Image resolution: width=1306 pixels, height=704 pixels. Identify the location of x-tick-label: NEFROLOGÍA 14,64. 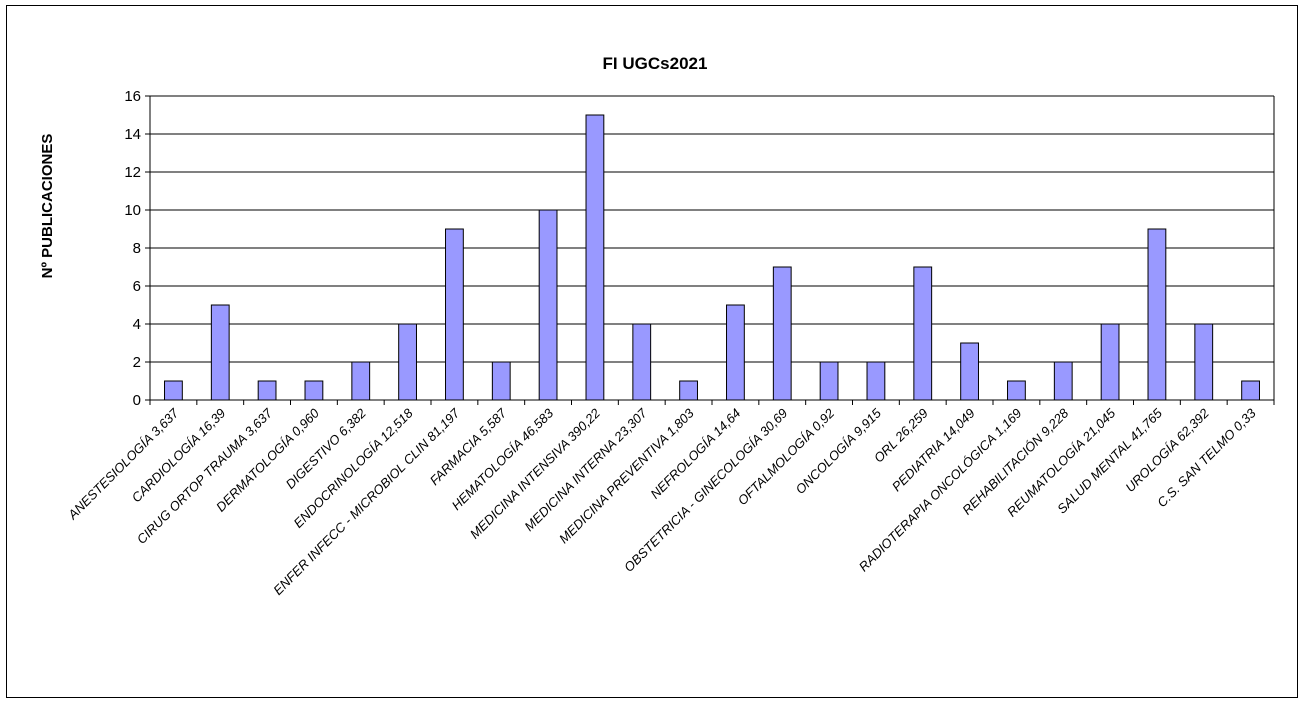
(695, 454).